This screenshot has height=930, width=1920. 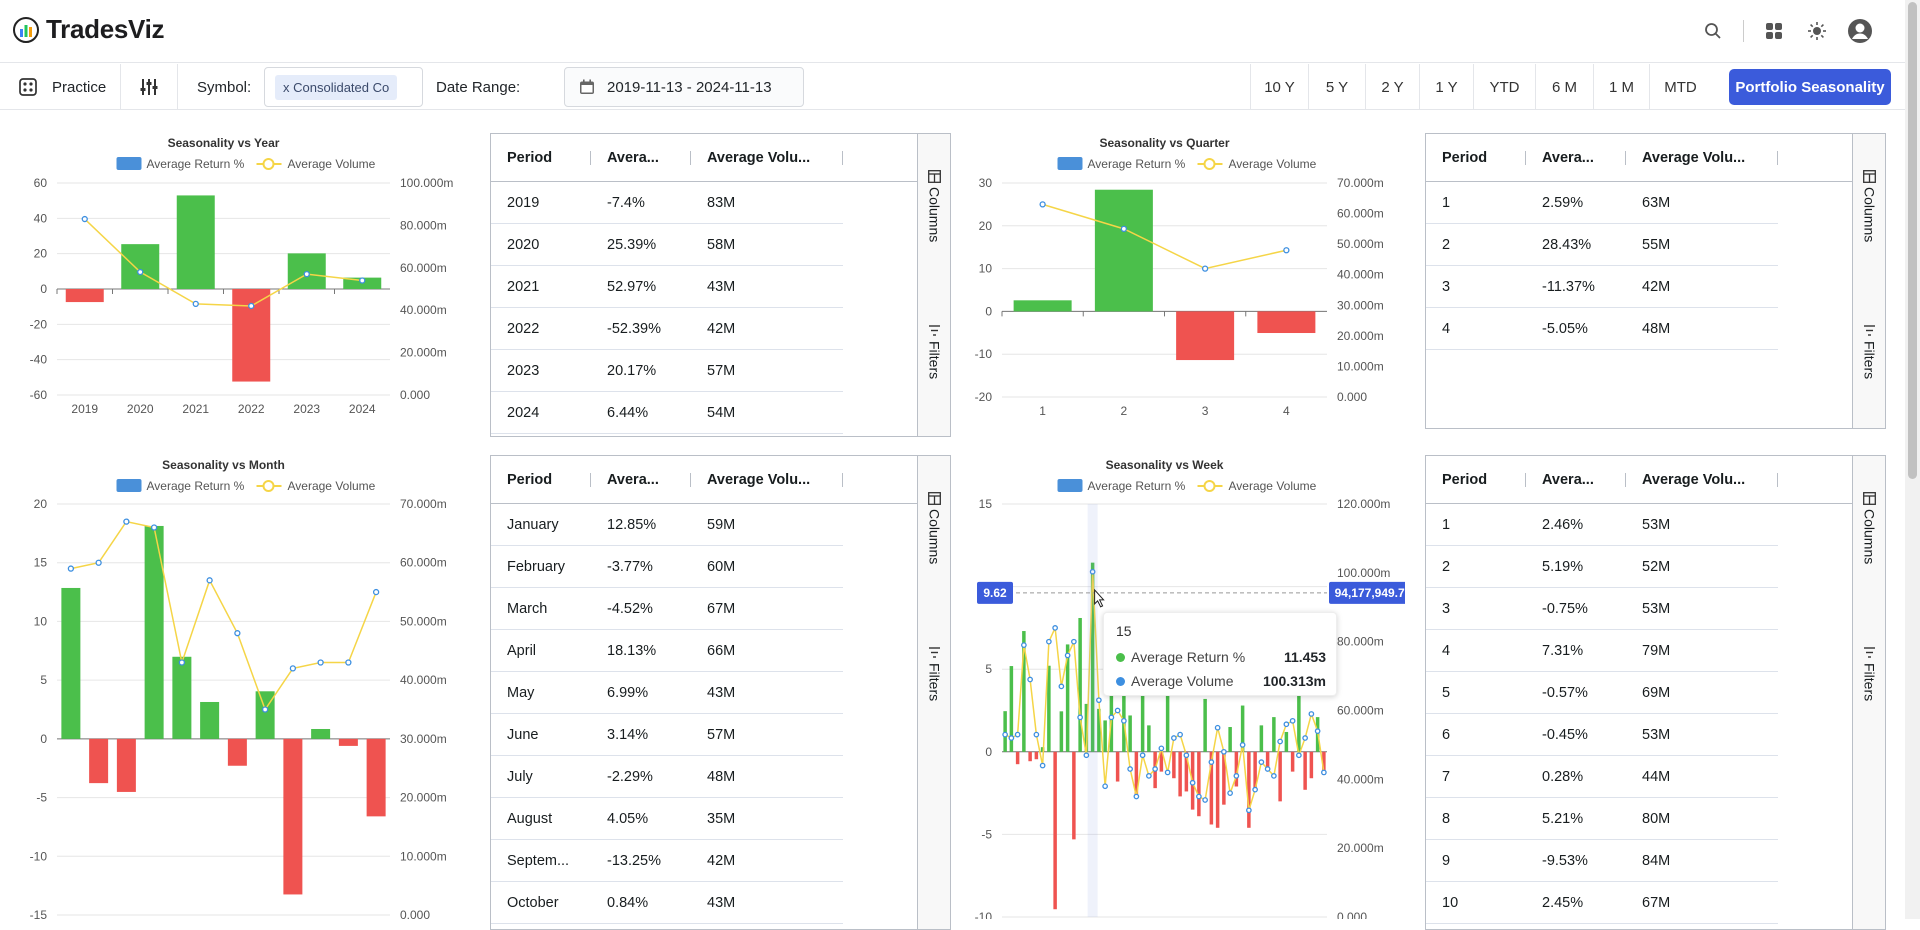 What do you see at coordinates (667, 651) in the screenshot?
I see `table-row: April 18.13% 66M` at bounding box center [667, 651].